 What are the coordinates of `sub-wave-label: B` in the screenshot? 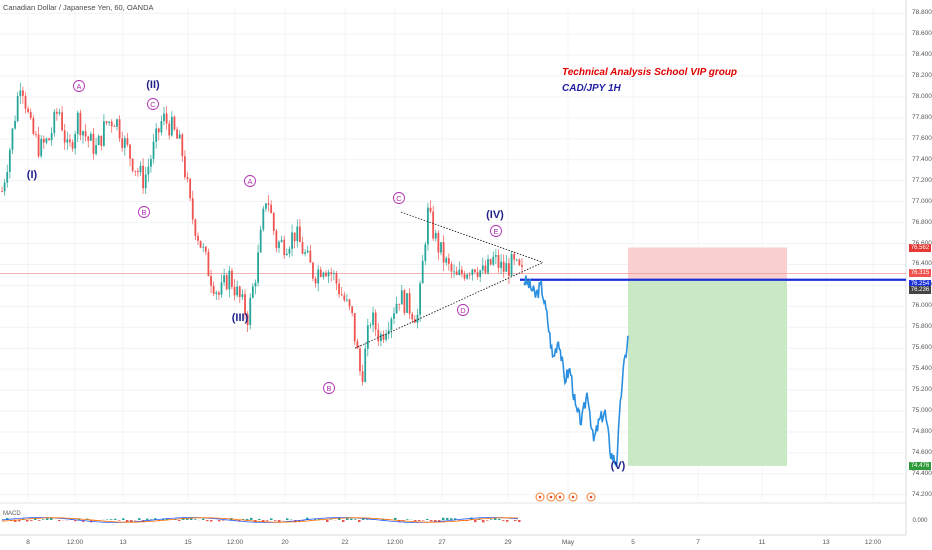 It's located at (143, 212).